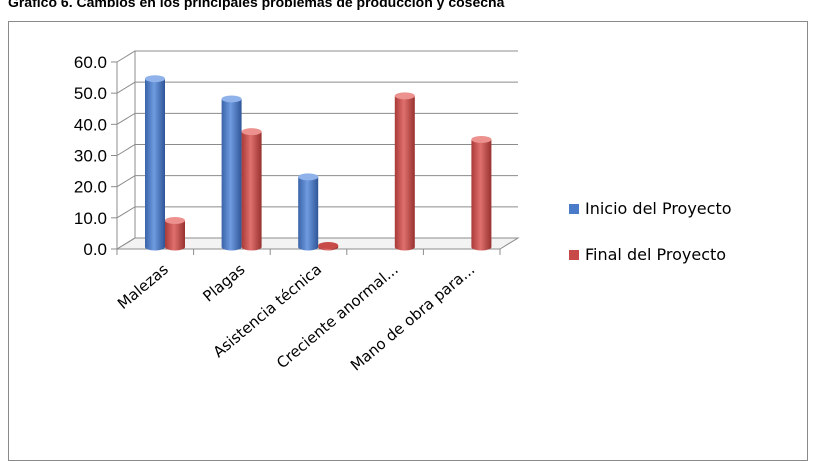  I want to click on legend-item: Inicio del Proyecto, so click(650, 208).